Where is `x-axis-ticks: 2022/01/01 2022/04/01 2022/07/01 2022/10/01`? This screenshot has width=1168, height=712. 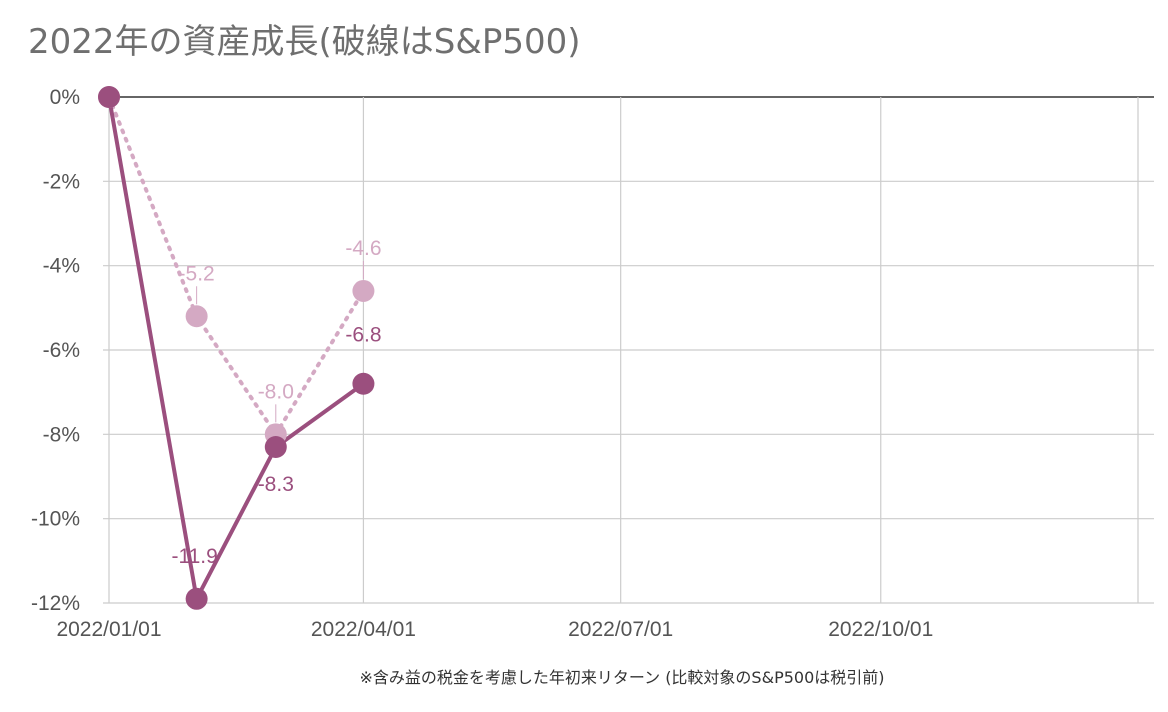 x-axis-ticks: 2022/01/01 2022/04/01 2022/07/01 2022/10/01 is located at coordinates (494, 629).